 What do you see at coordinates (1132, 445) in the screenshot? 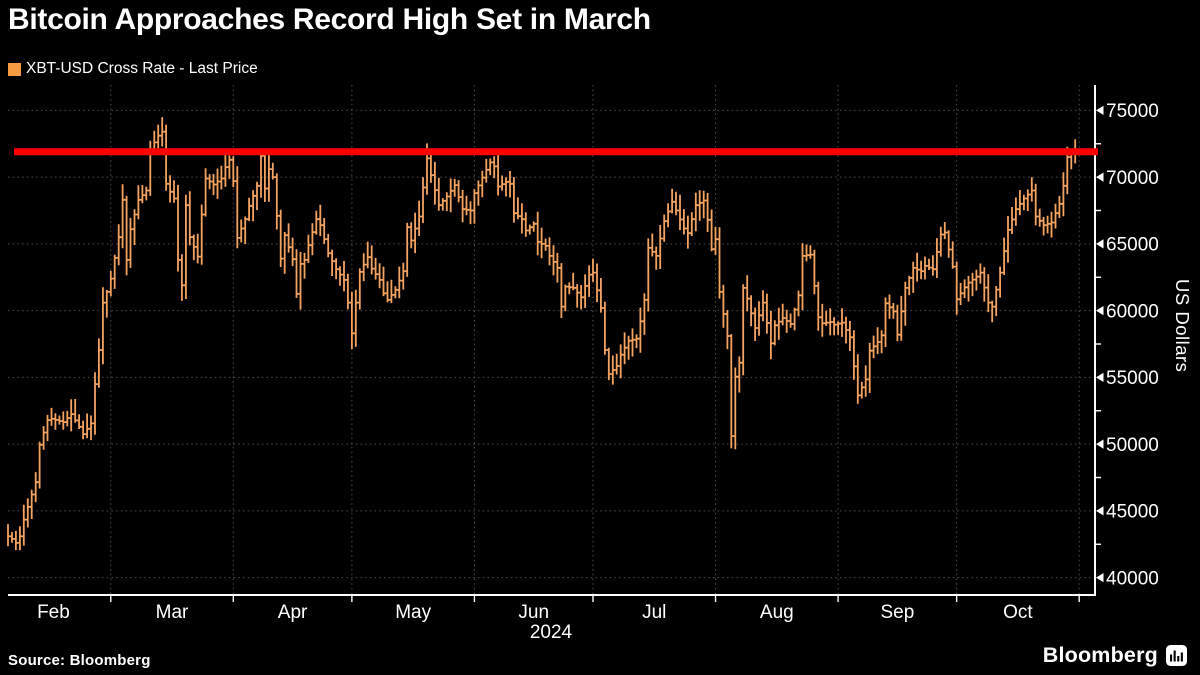
I see `y-tick-label: 50000` at bounding box center [1132, 445].